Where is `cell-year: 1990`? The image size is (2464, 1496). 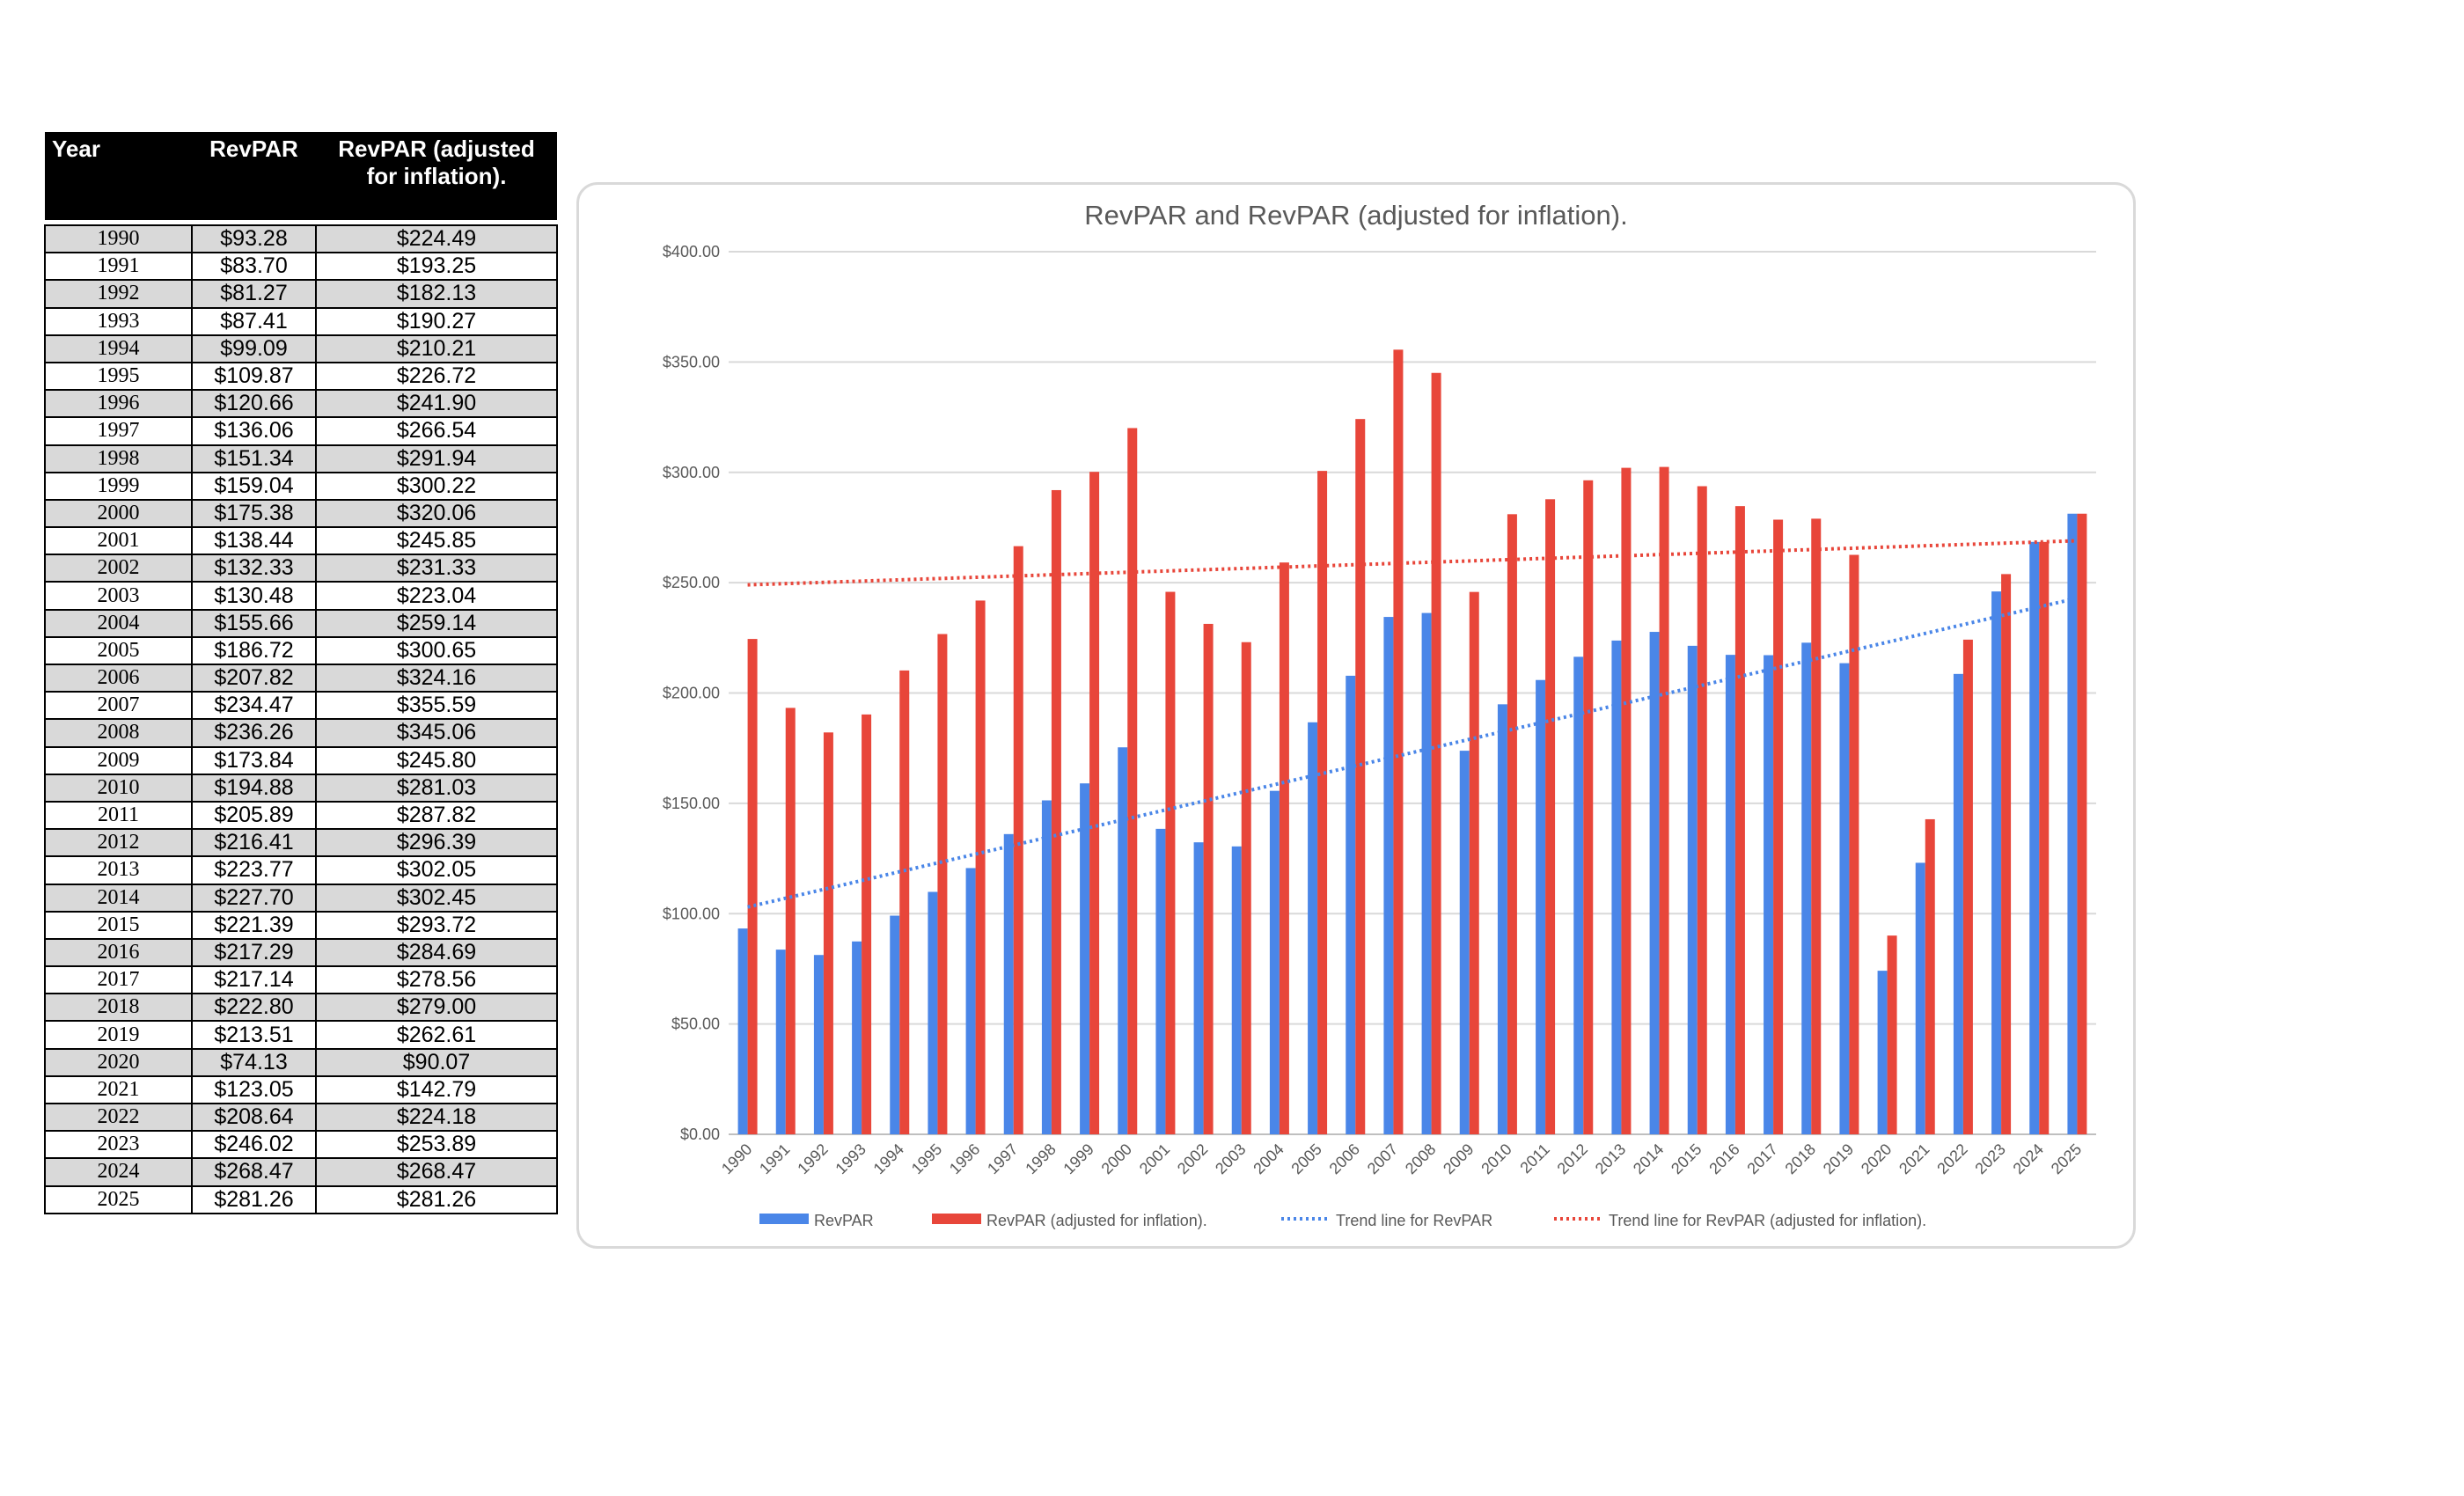
cell-year: 1990 is located at coordinates (119, 239).